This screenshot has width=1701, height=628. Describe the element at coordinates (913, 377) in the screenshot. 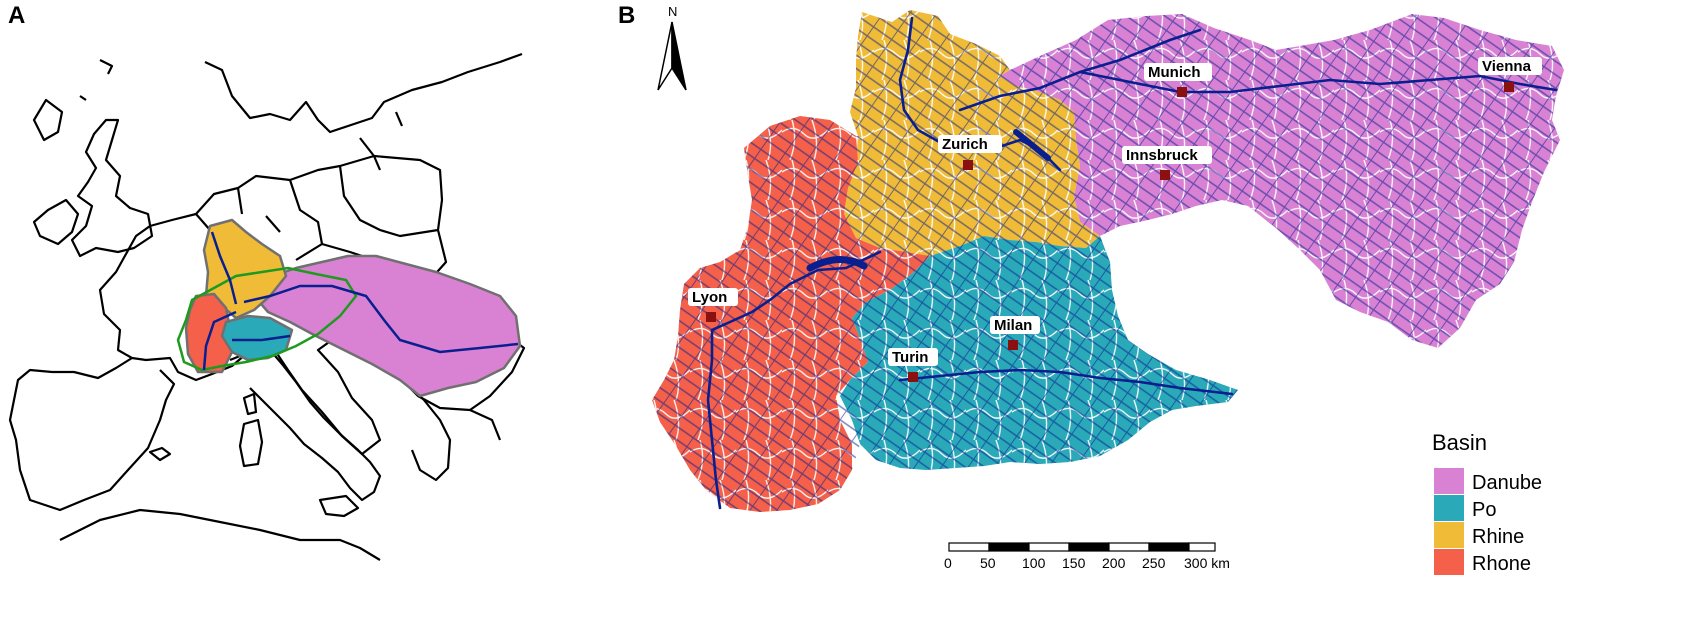

I see `turin-marker` at that location.